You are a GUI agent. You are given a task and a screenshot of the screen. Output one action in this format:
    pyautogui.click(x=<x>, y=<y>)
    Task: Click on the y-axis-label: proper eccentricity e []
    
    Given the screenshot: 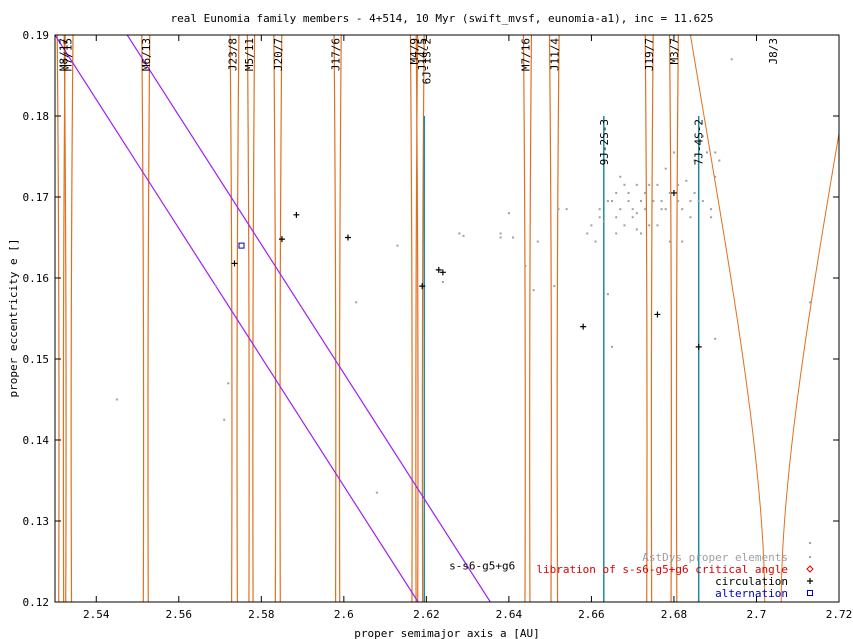 What is the action you would take?
    pyautogui.click(x=13, y=318)
    